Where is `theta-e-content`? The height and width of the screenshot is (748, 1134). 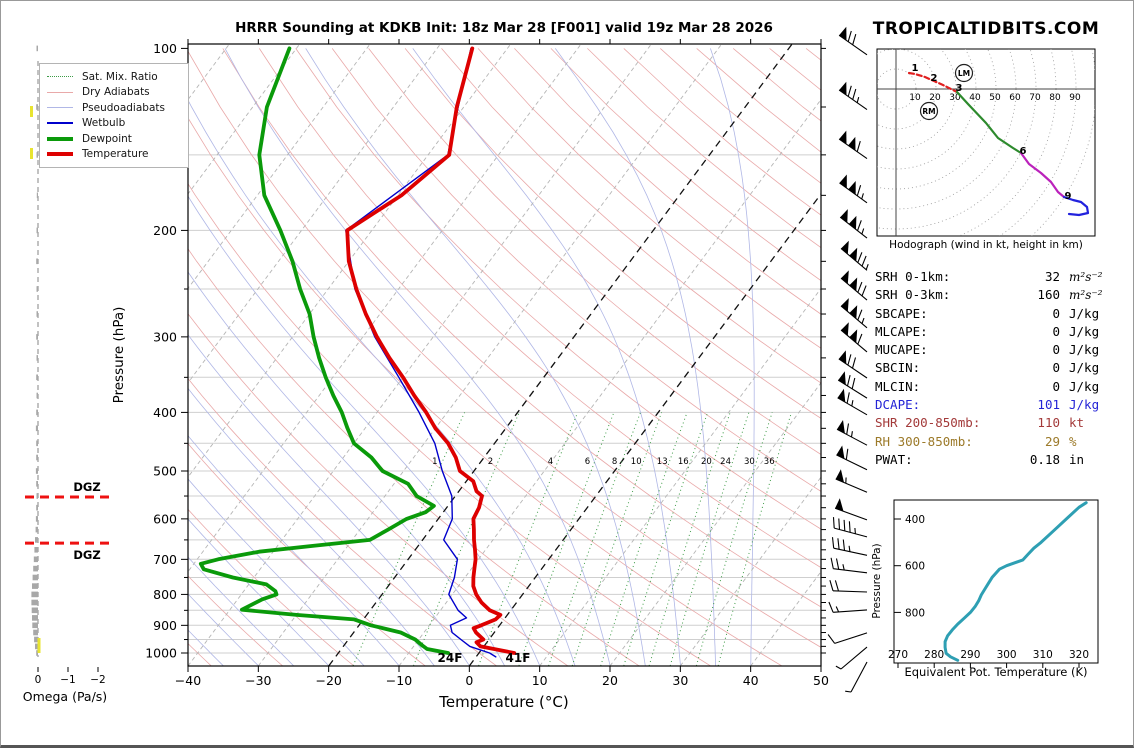
theta-e-content is located at coordinates (1015, 581).